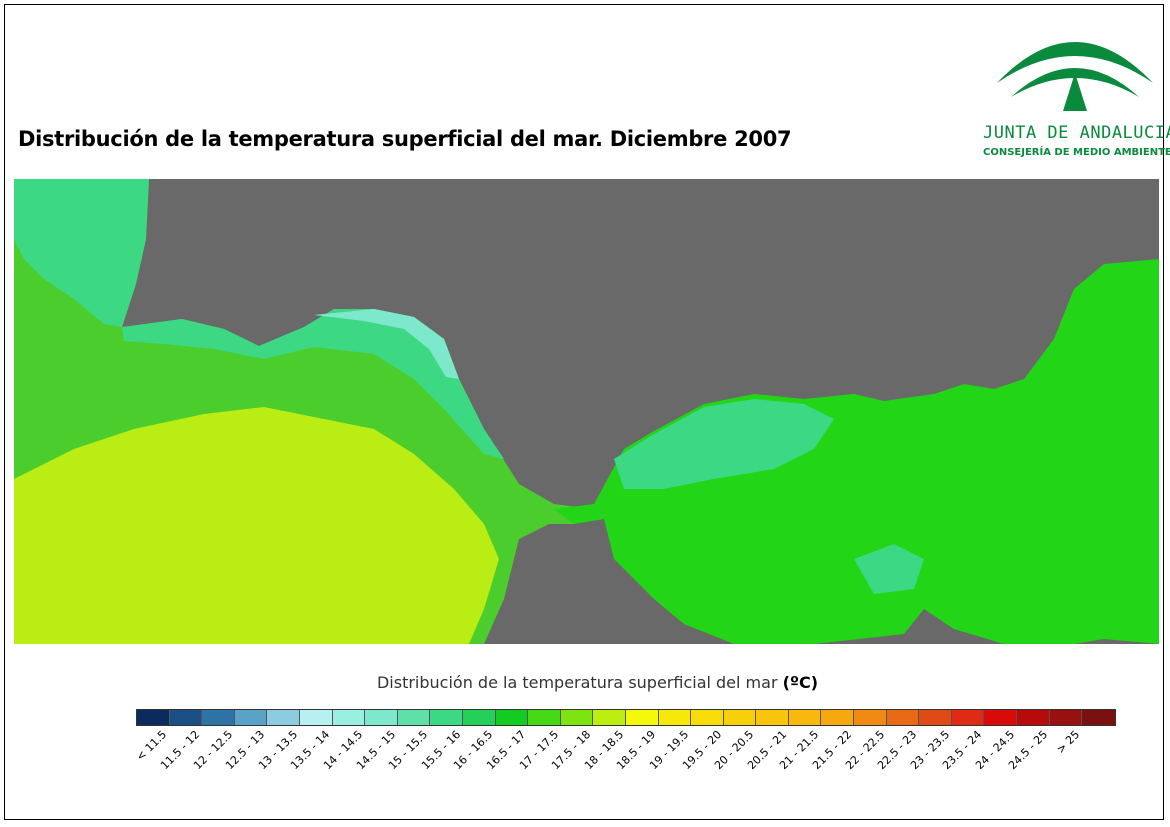 Image resolution: width=1170 pixels, height=827 pixels. What do you see at coordinates (256, 525) in the screenshot?
I see `atlantic-warm-area` at bounding box center [256, 525].